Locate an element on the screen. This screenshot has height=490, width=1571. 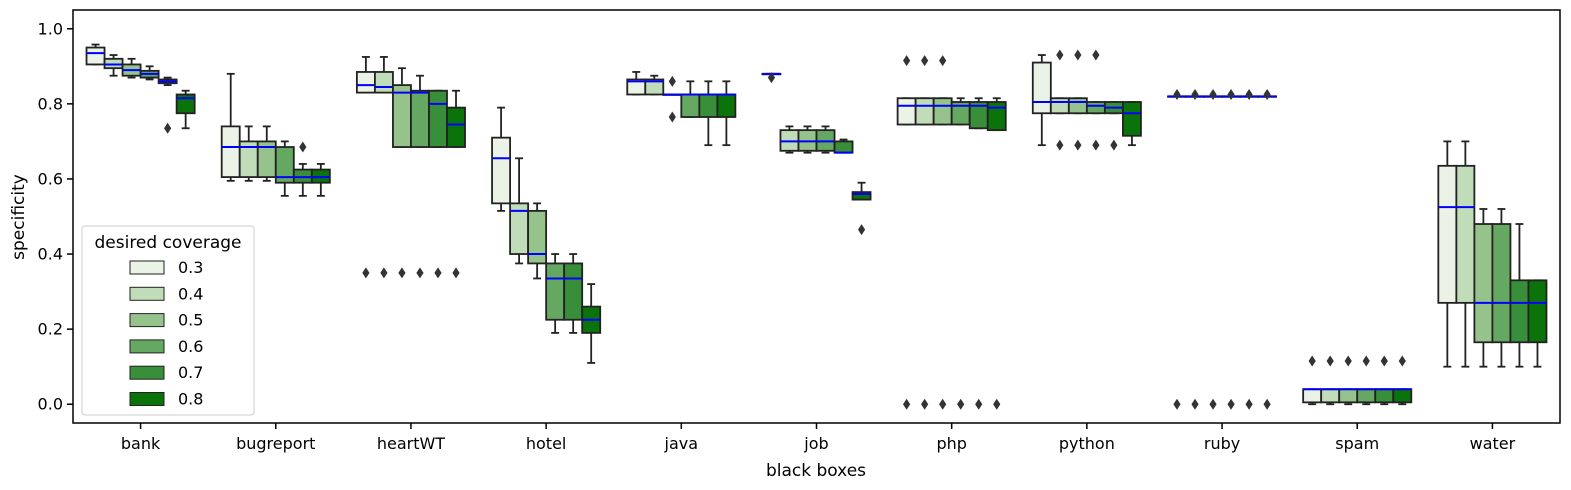
box-group-java is located at coordinates (681, 109).